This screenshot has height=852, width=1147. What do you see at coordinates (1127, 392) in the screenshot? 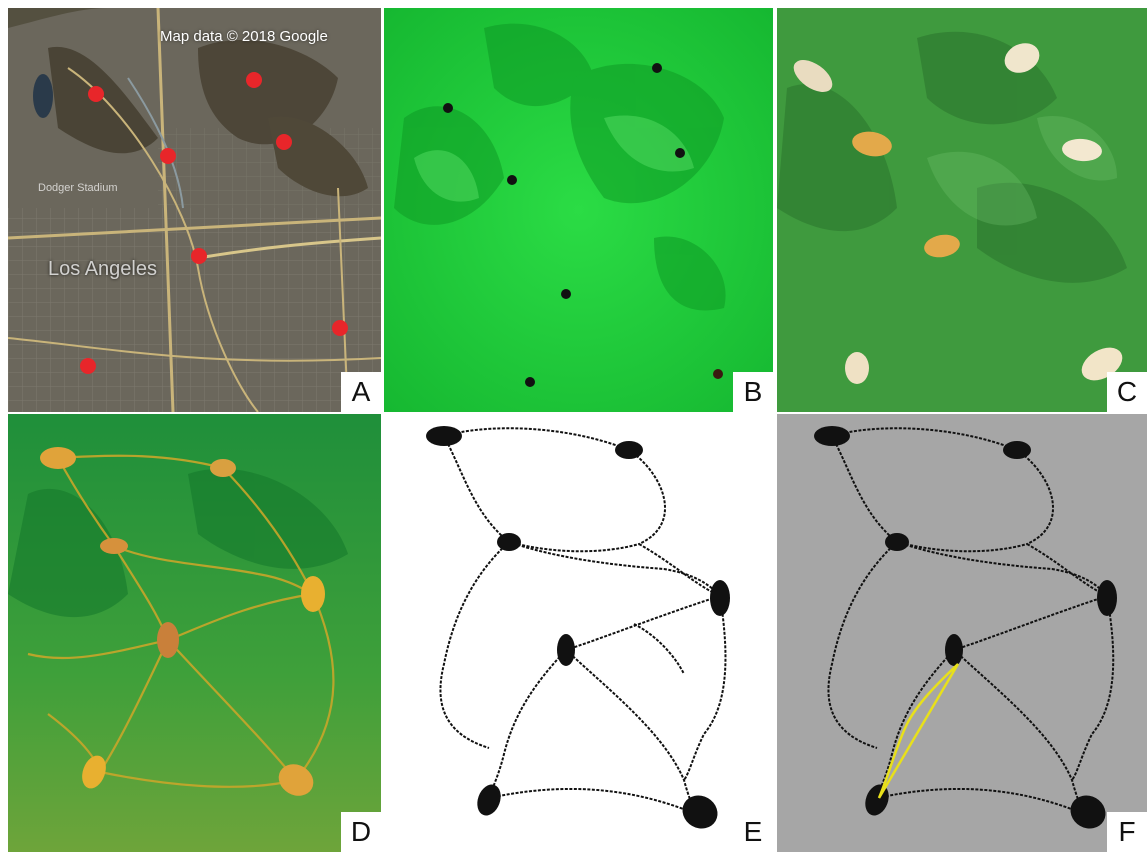
I see `panel-label-c: C` at bounding box center [1127, 392].